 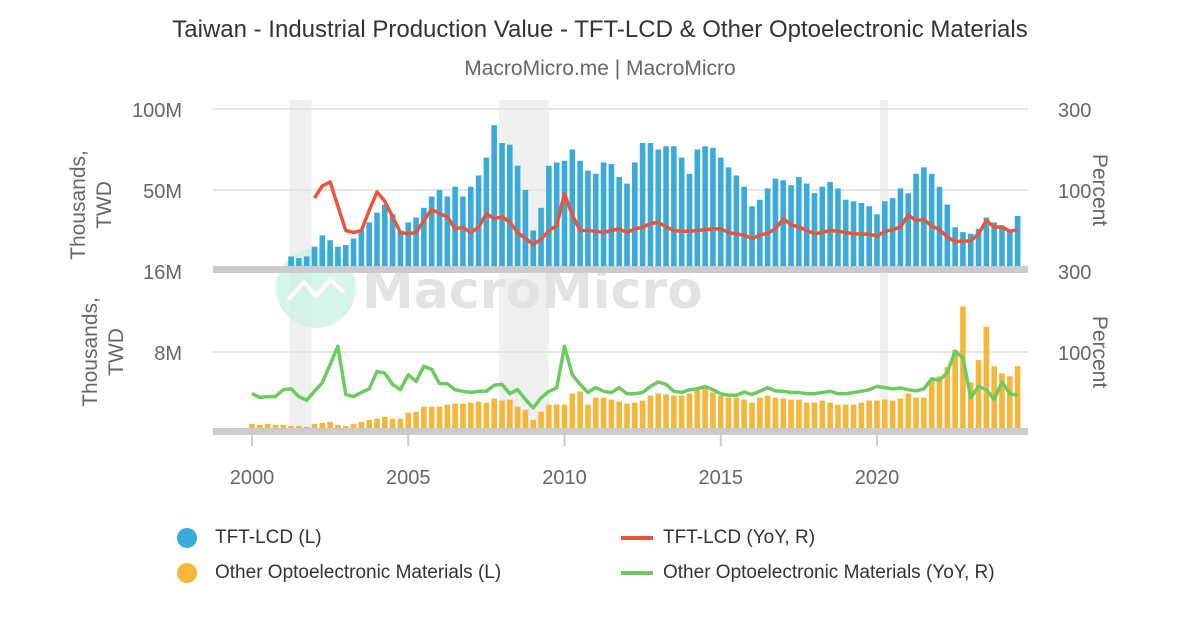 I want to click on x-tick-label: 2005, so click(x=408, y=478).